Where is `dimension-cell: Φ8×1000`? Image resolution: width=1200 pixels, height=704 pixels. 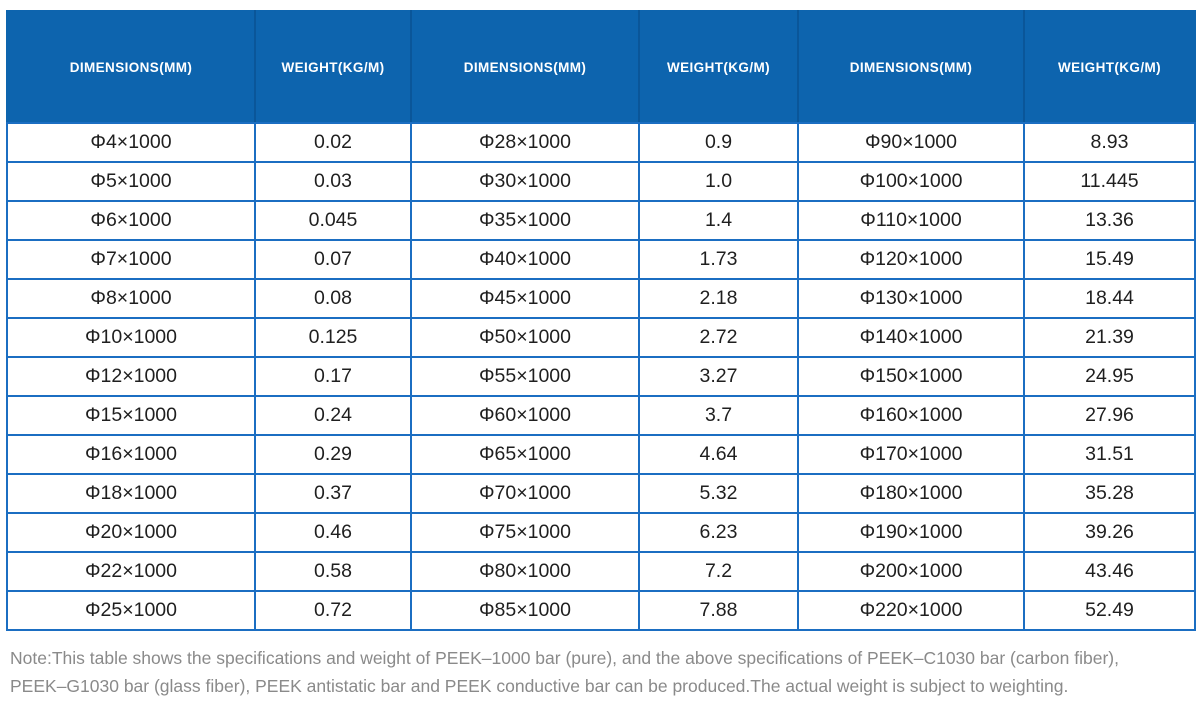 dimension-cell: Φ8×1000 is located at coordinates (131, 298).